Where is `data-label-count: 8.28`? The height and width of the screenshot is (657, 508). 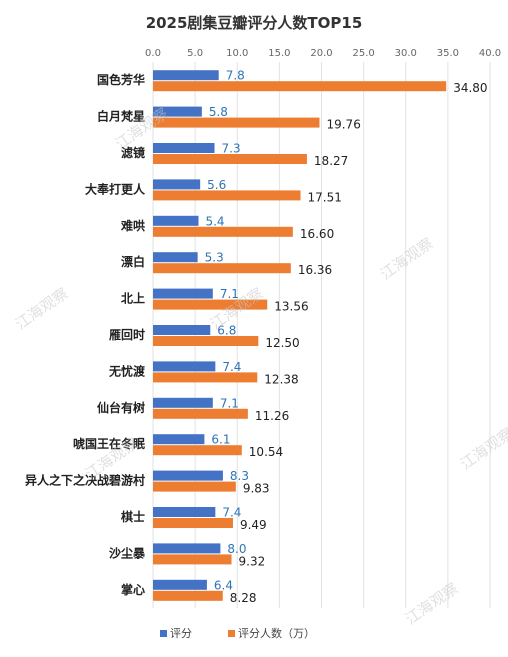 data-label-count: 8.28 is located at coordinates (243, 598).